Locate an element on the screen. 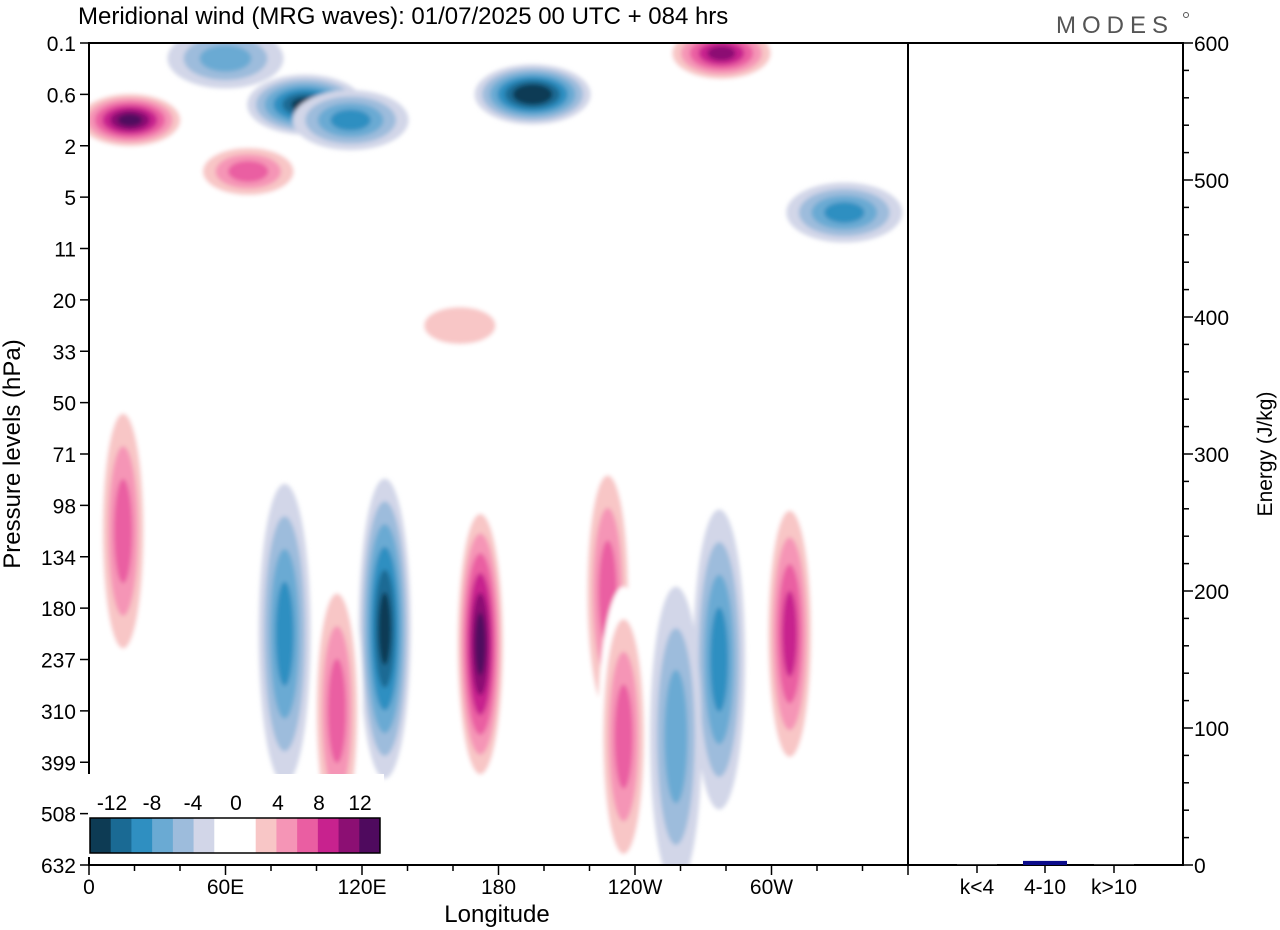  y-tick-label: 310 is located at coordinates (58, 712).